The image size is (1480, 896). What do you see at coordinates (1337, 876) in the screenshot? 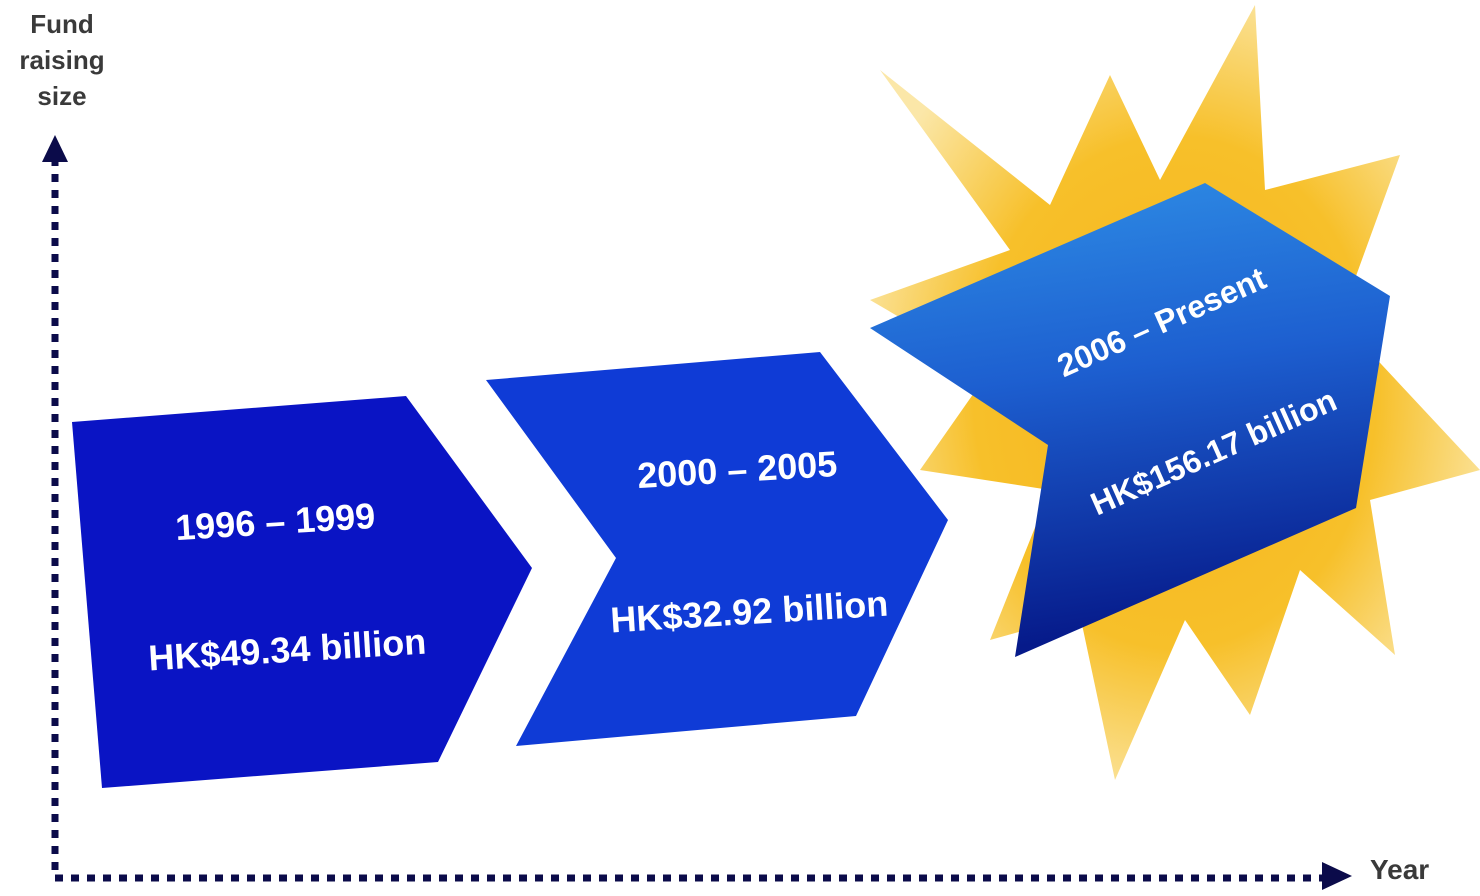
I see `x-axis-arrowhead` at bounding box center [1337, 876].